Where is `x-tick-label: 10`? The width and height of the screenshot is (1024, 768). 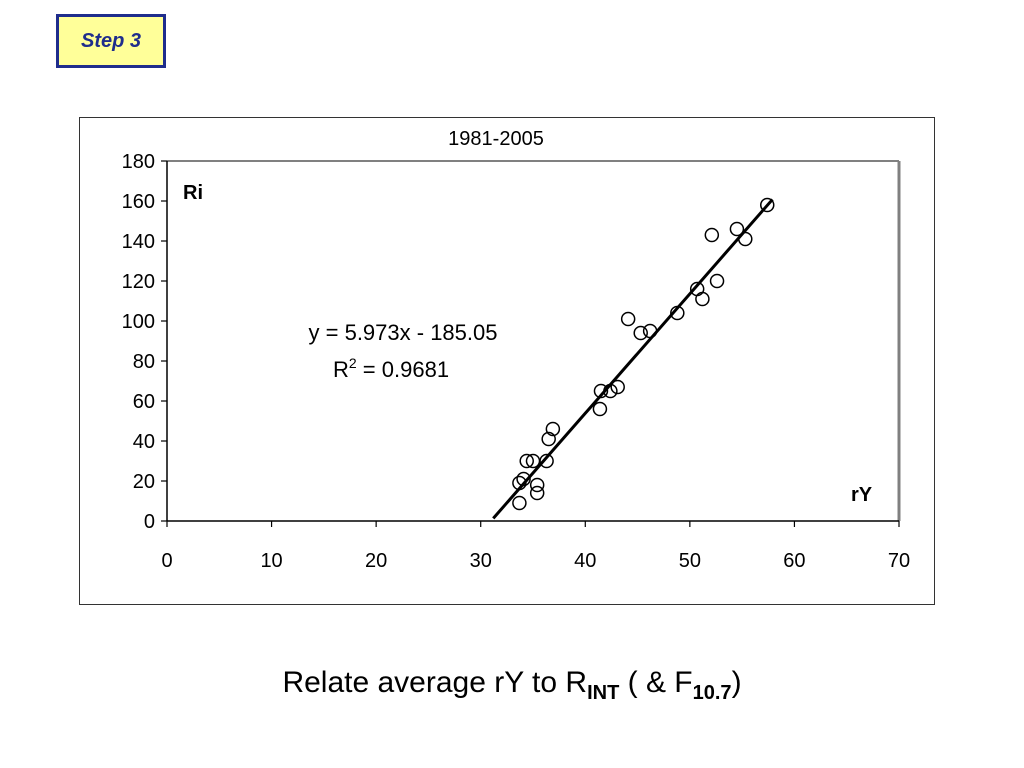 x-tick-label: 10 is located at coordinates (271, 561).